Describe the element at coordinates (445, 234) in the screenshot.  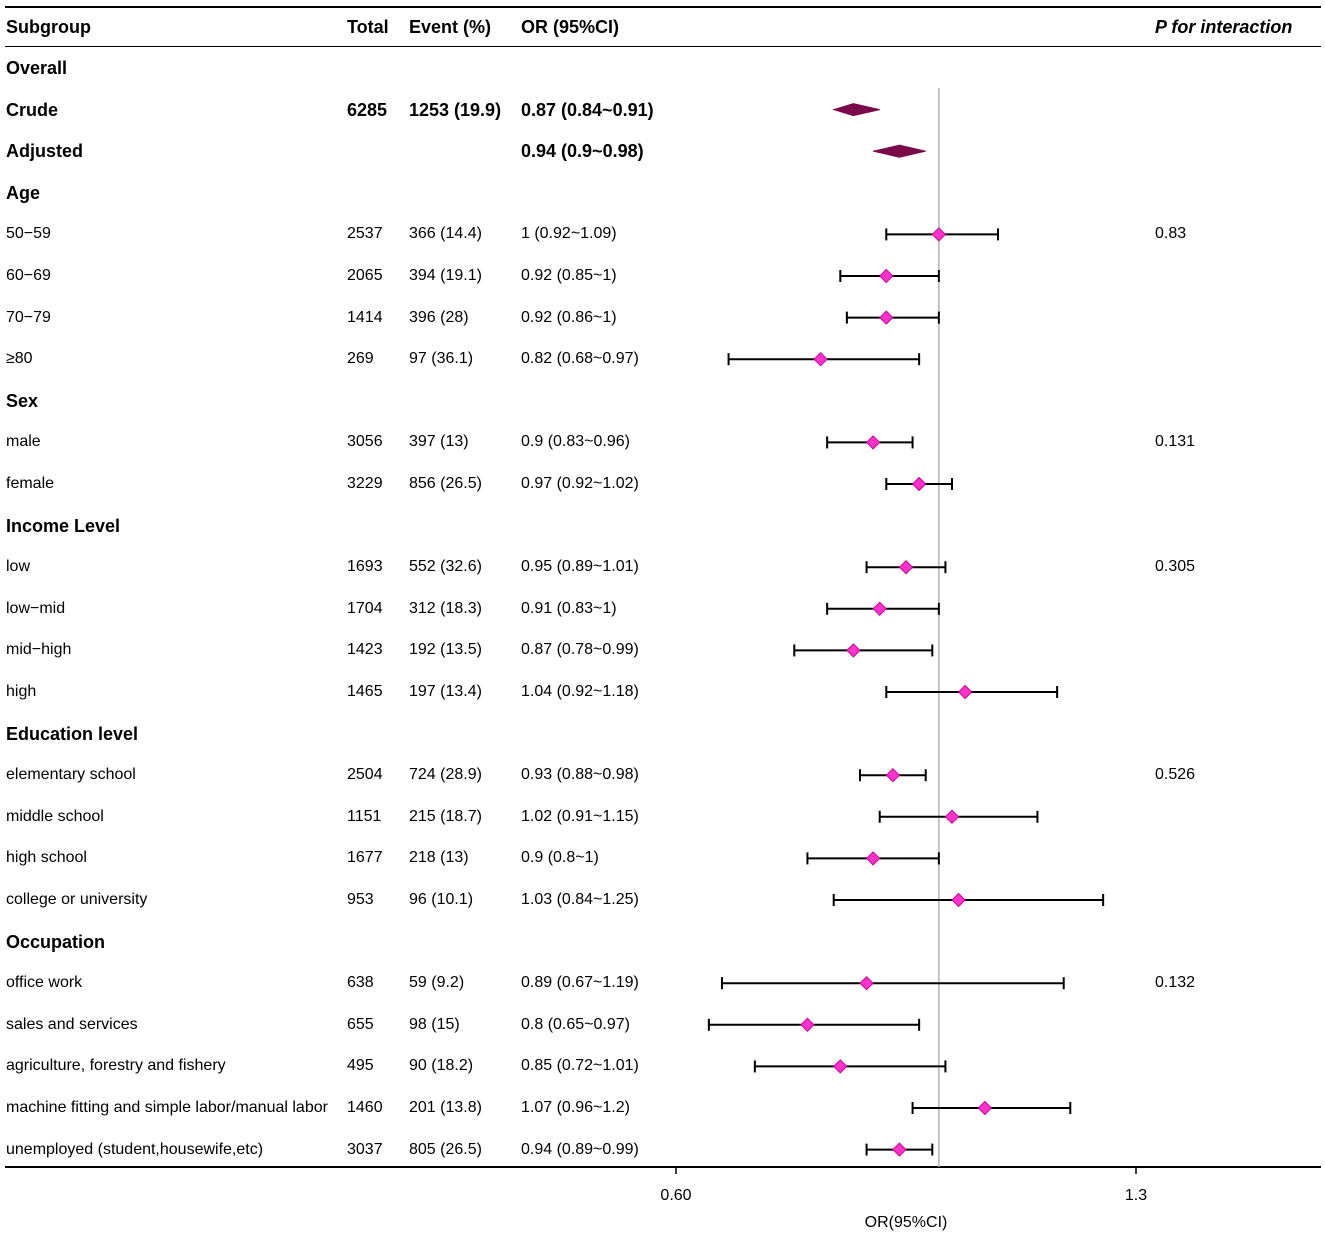
I see `event-cell: 366 (14.4)` at that location.